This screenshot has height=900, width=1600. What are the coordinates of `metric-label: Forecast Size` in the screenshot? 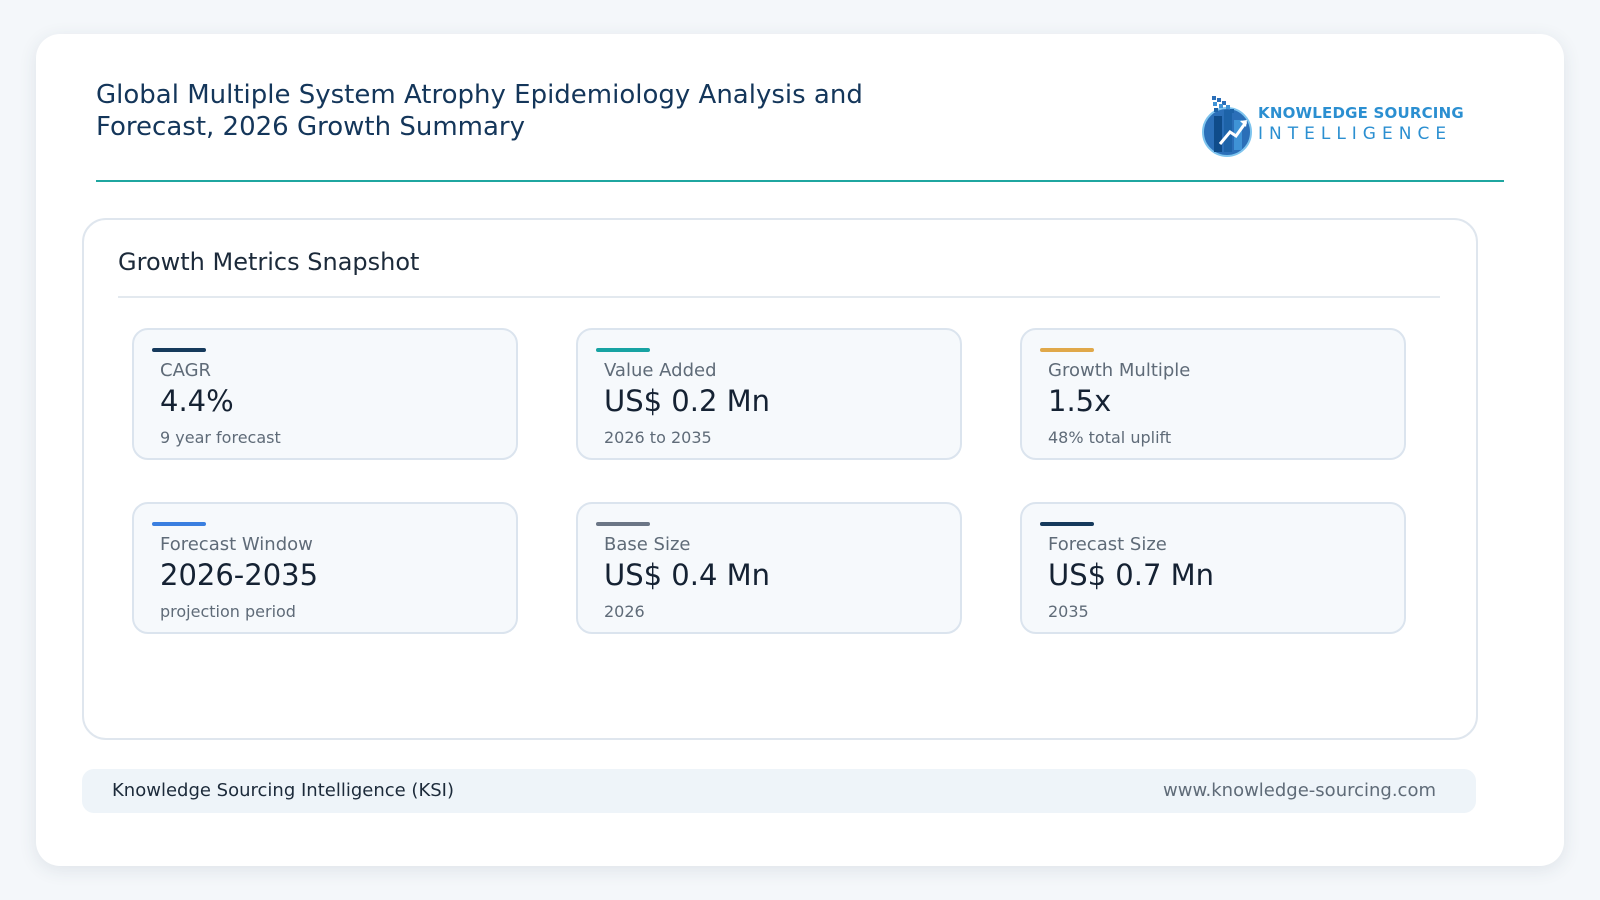 It's located at (1107, 544).